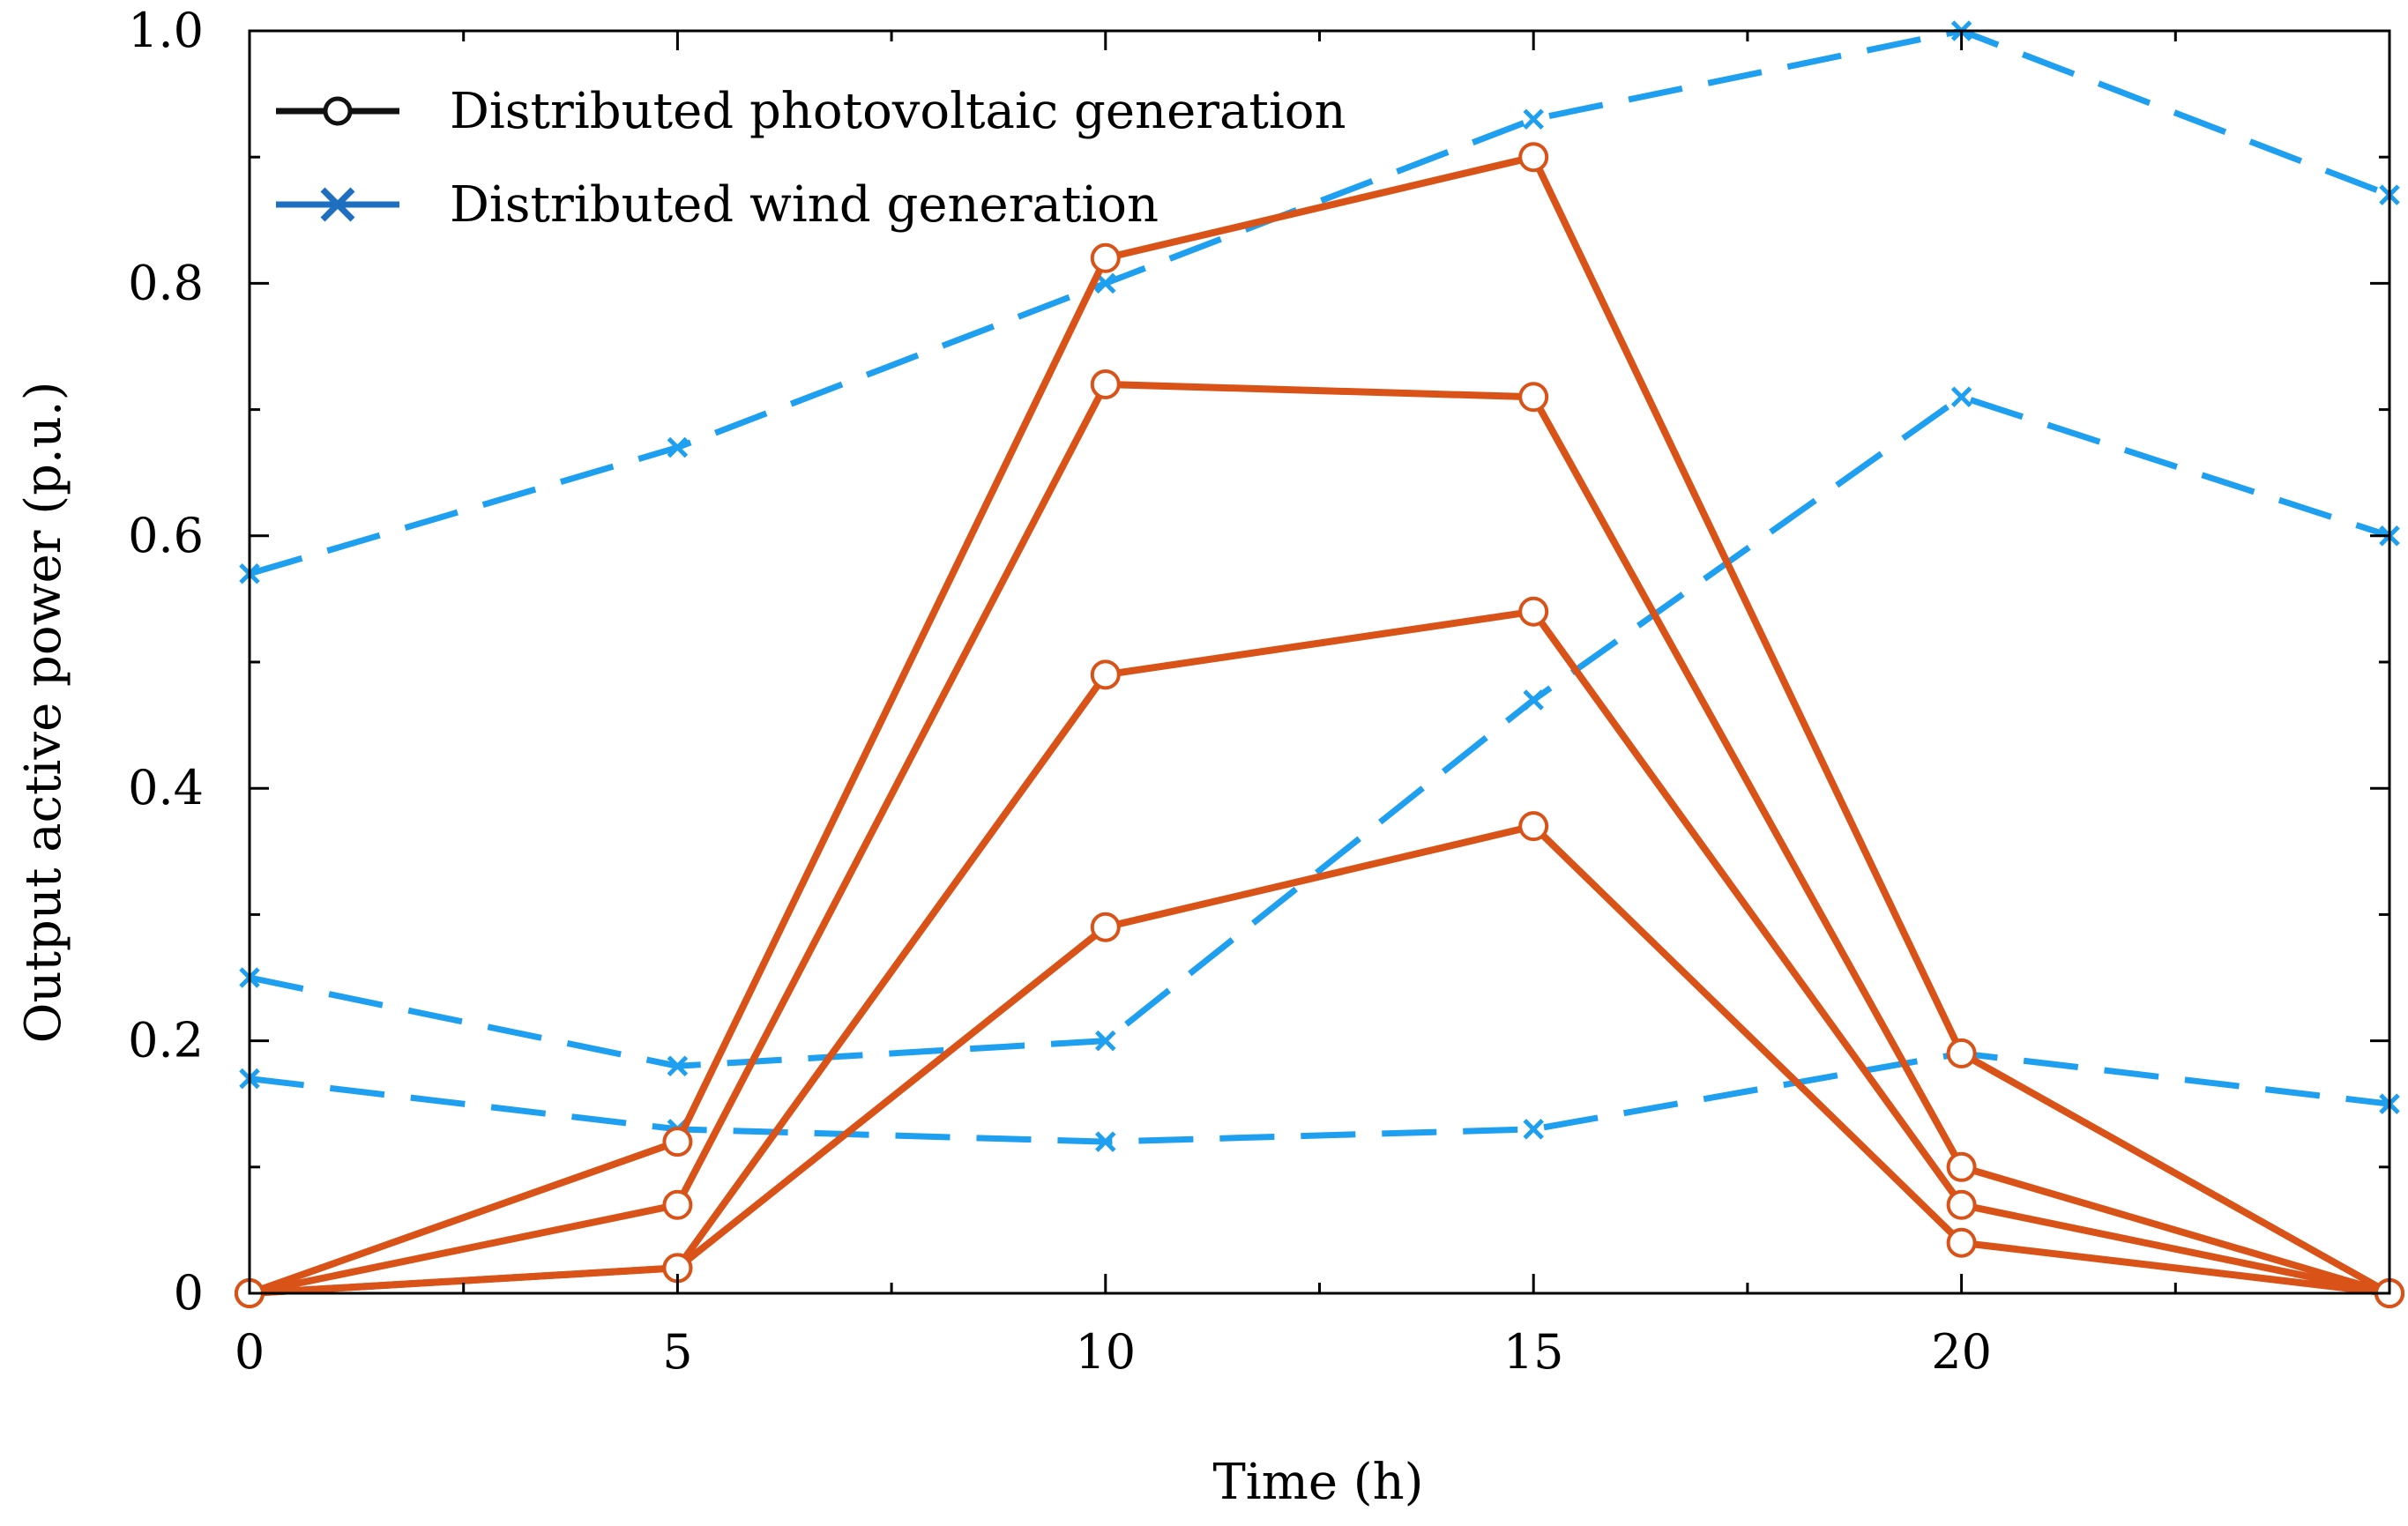  Describe the element at coordinates (677, 1352) in the screenshot. I see `x-tick-label: 5` at that location.